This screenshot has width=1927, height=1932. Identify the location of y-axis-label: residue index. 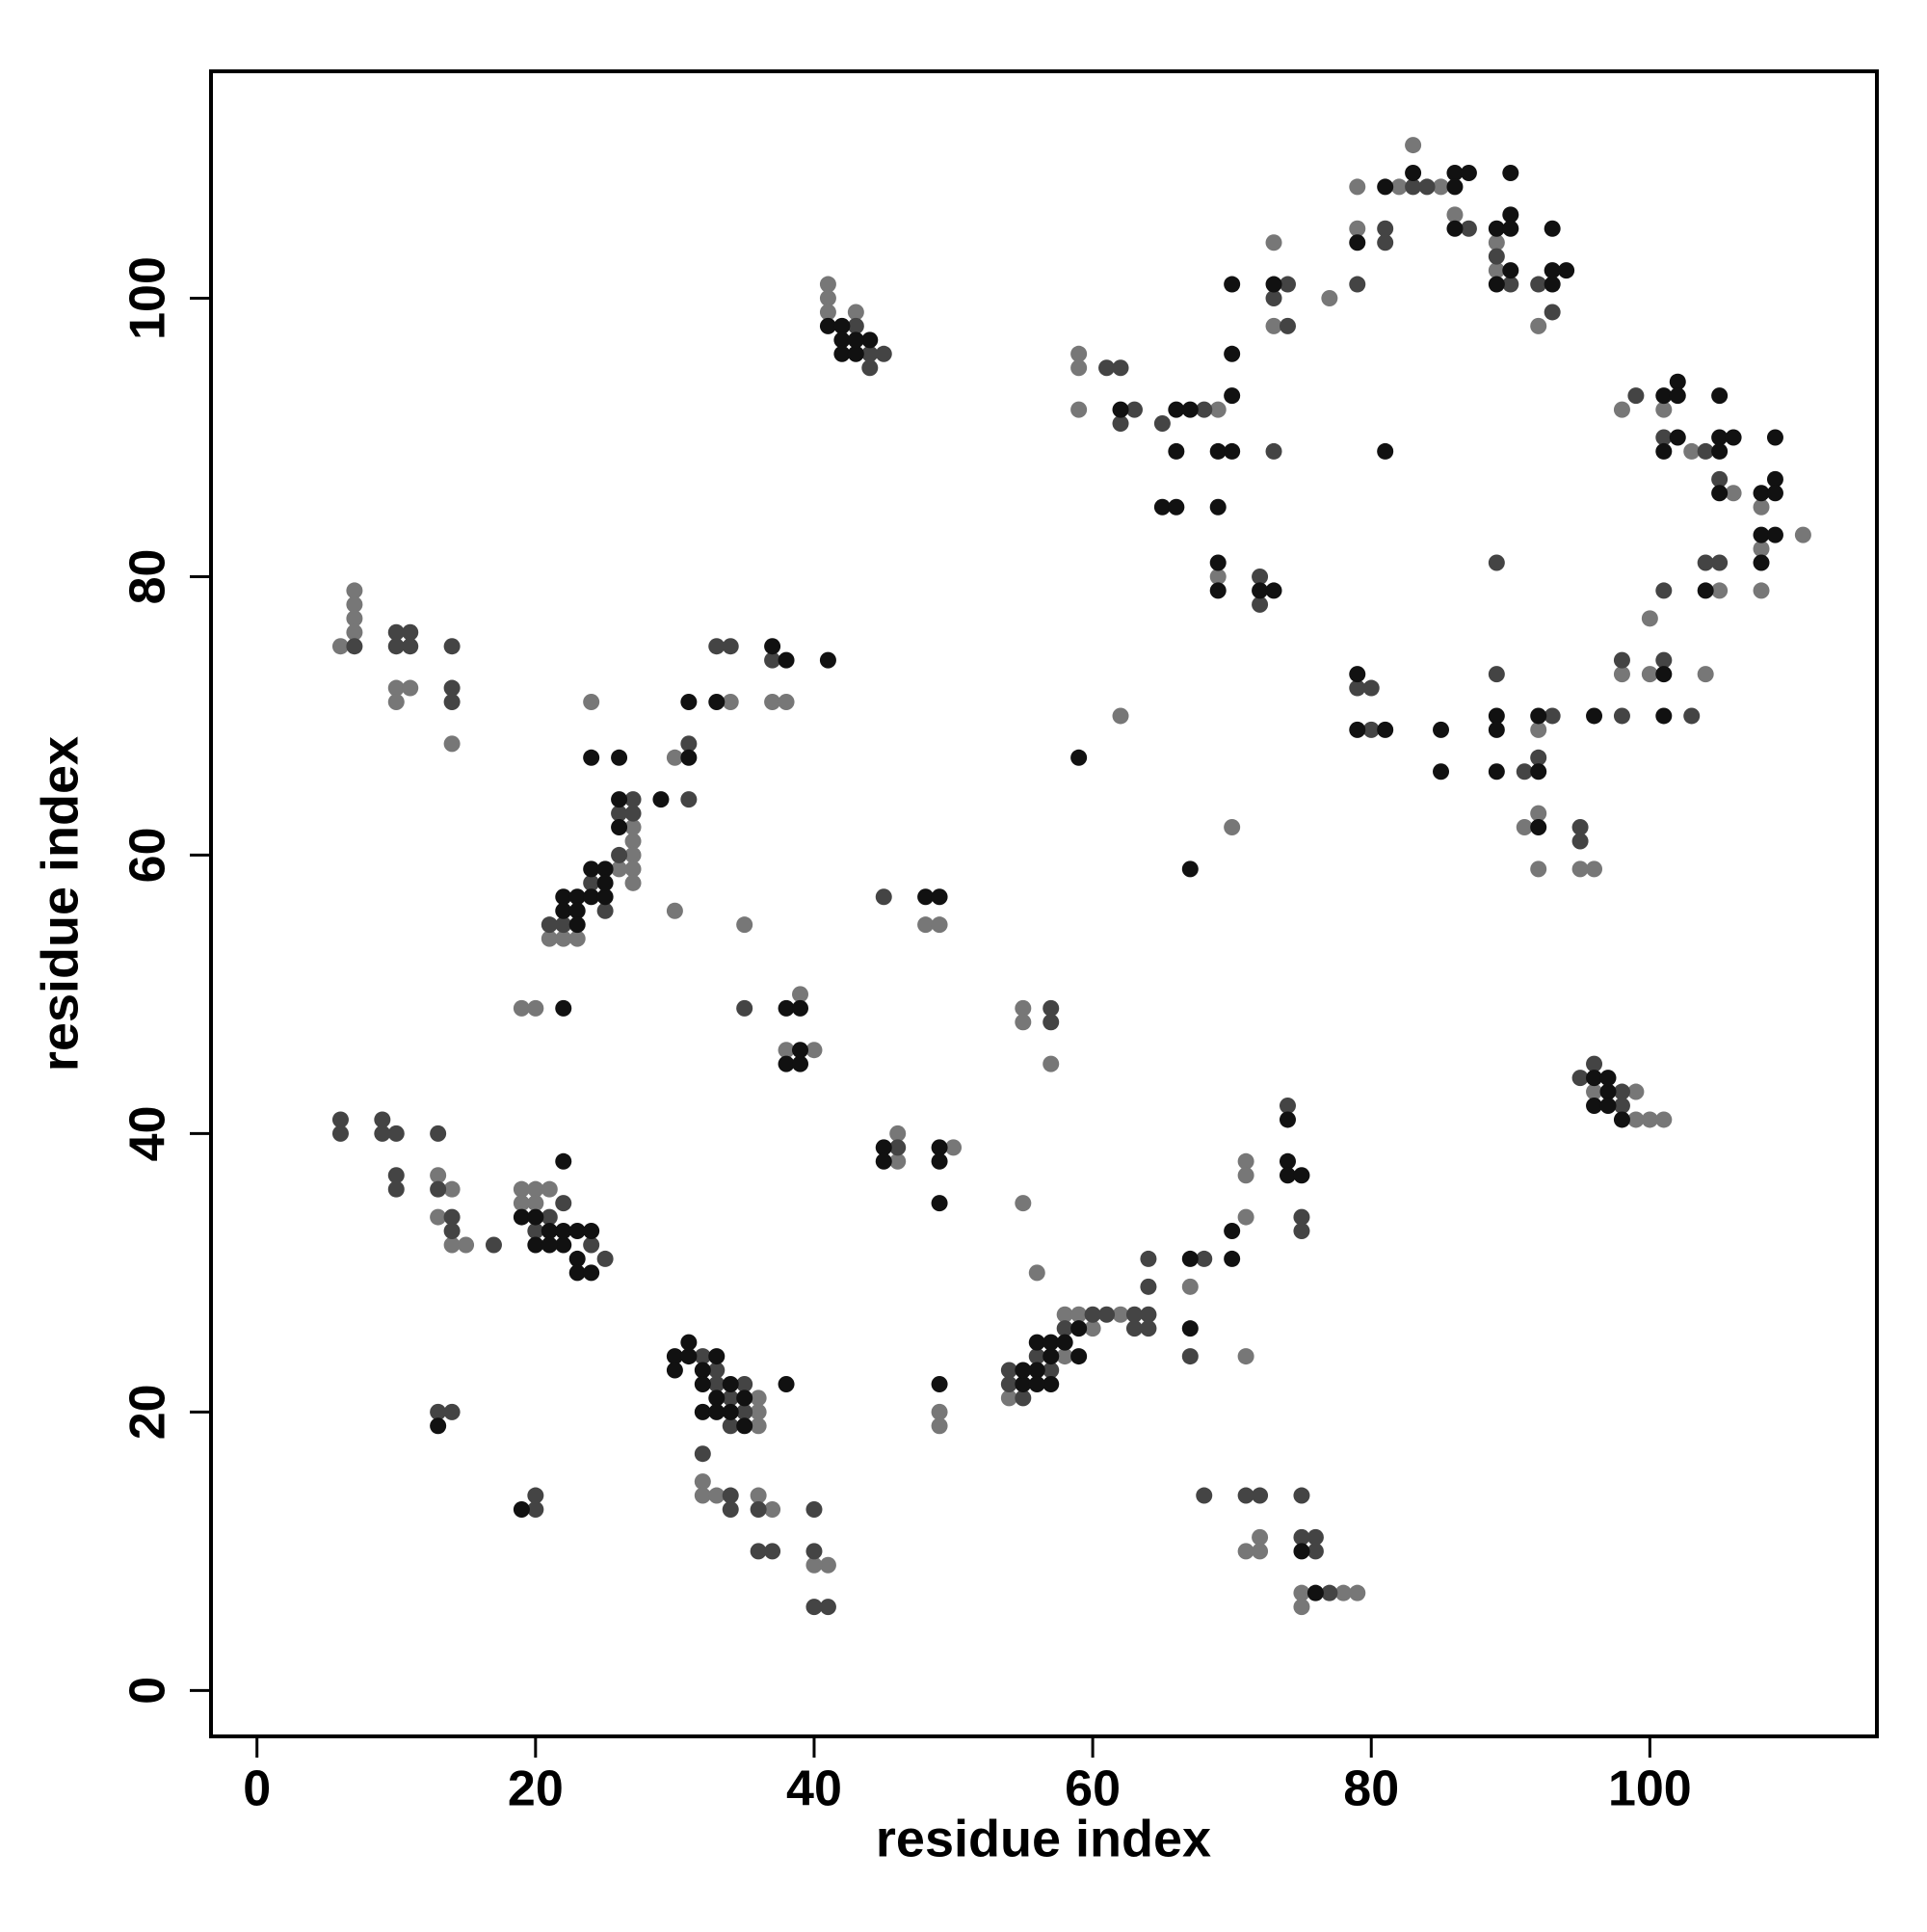
(60, 904).